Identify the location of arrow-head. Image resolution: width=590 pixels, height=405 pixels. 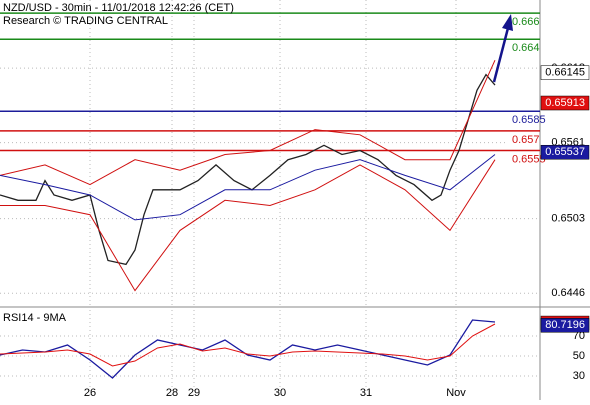
(507, 22).